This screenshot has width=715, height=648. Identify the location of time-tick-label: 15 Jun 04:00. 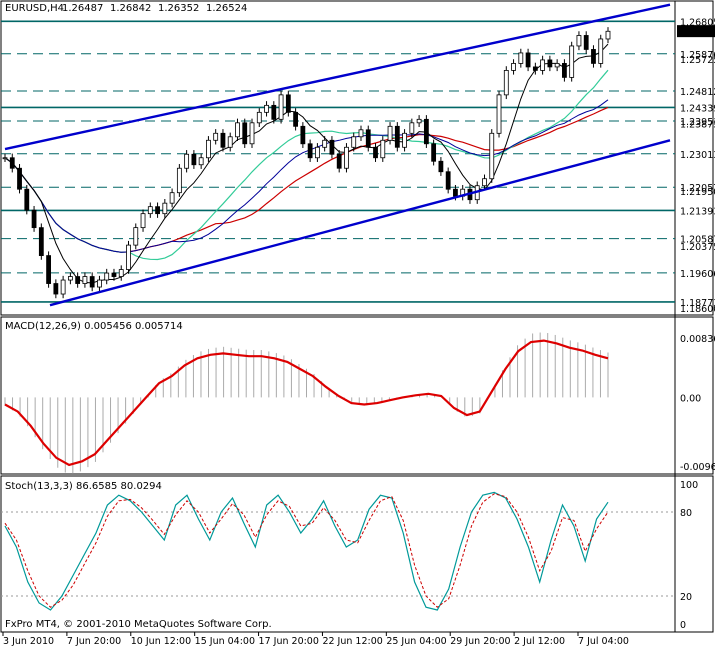
(225, 641).